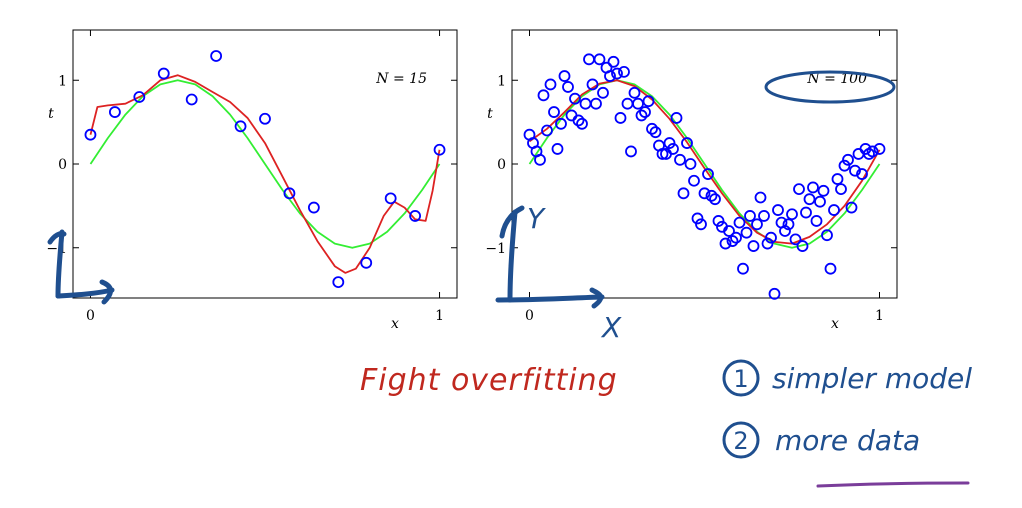 This screenshot has height=508, width=1022. What do you see at coordinates (611, 327) in the screenshot?
I see `hand-x-label: X` at bounding box center [611, 327].